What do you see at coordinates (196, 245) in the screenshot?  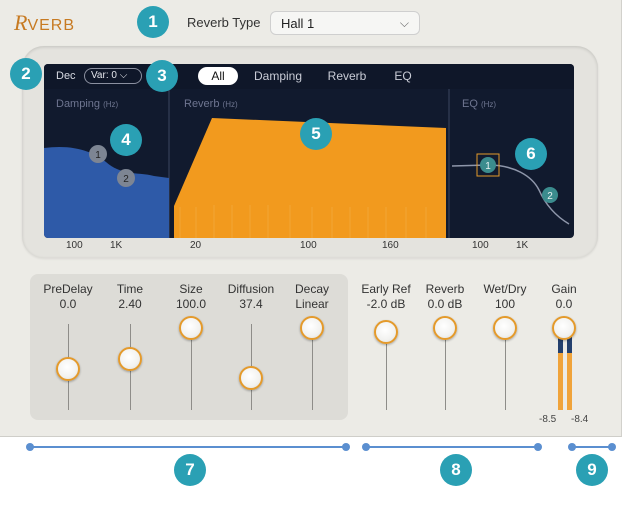 I see `reverb-tick-20: 20` at bounding box center [196, 245].